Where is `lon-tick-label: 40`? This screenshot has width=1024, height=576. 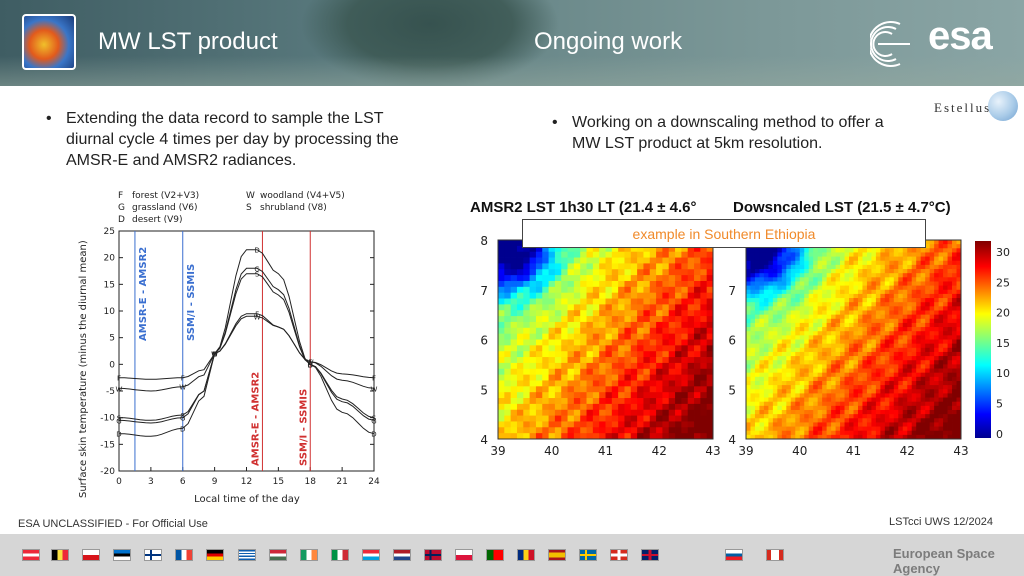
lon-tick-label: 40 is located at coordinates (551, 451).